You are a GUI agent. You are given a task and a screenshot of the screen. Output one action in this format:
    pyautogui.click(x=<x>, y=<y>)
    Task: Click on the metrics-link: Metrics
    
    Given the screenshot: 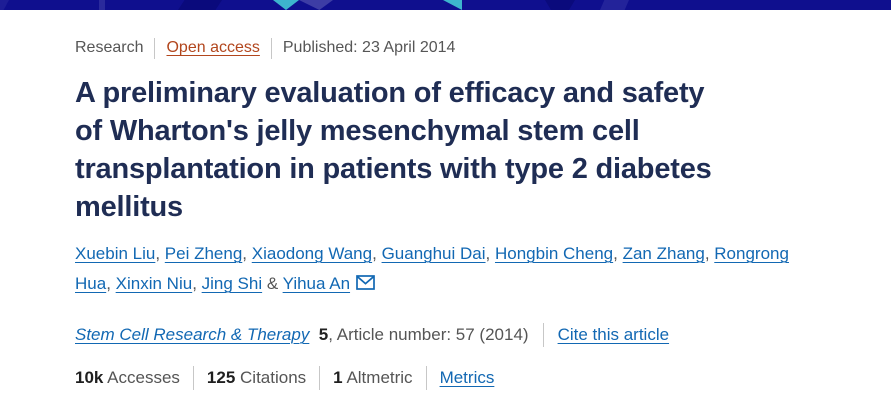 What is the action you would take?
    pyautogui.click(x=467, y=377)
    